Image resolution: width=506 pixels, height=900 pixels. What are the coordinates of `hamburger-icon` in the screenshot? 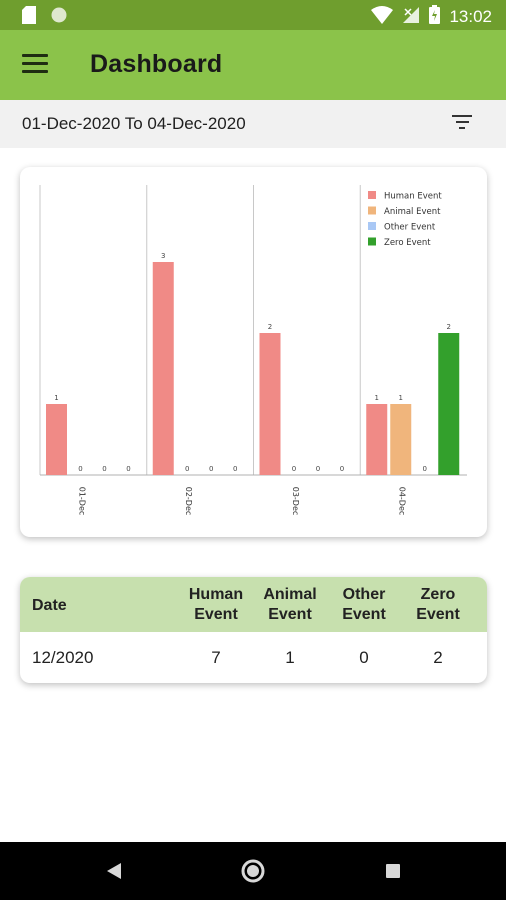 It's located at (35, 55).